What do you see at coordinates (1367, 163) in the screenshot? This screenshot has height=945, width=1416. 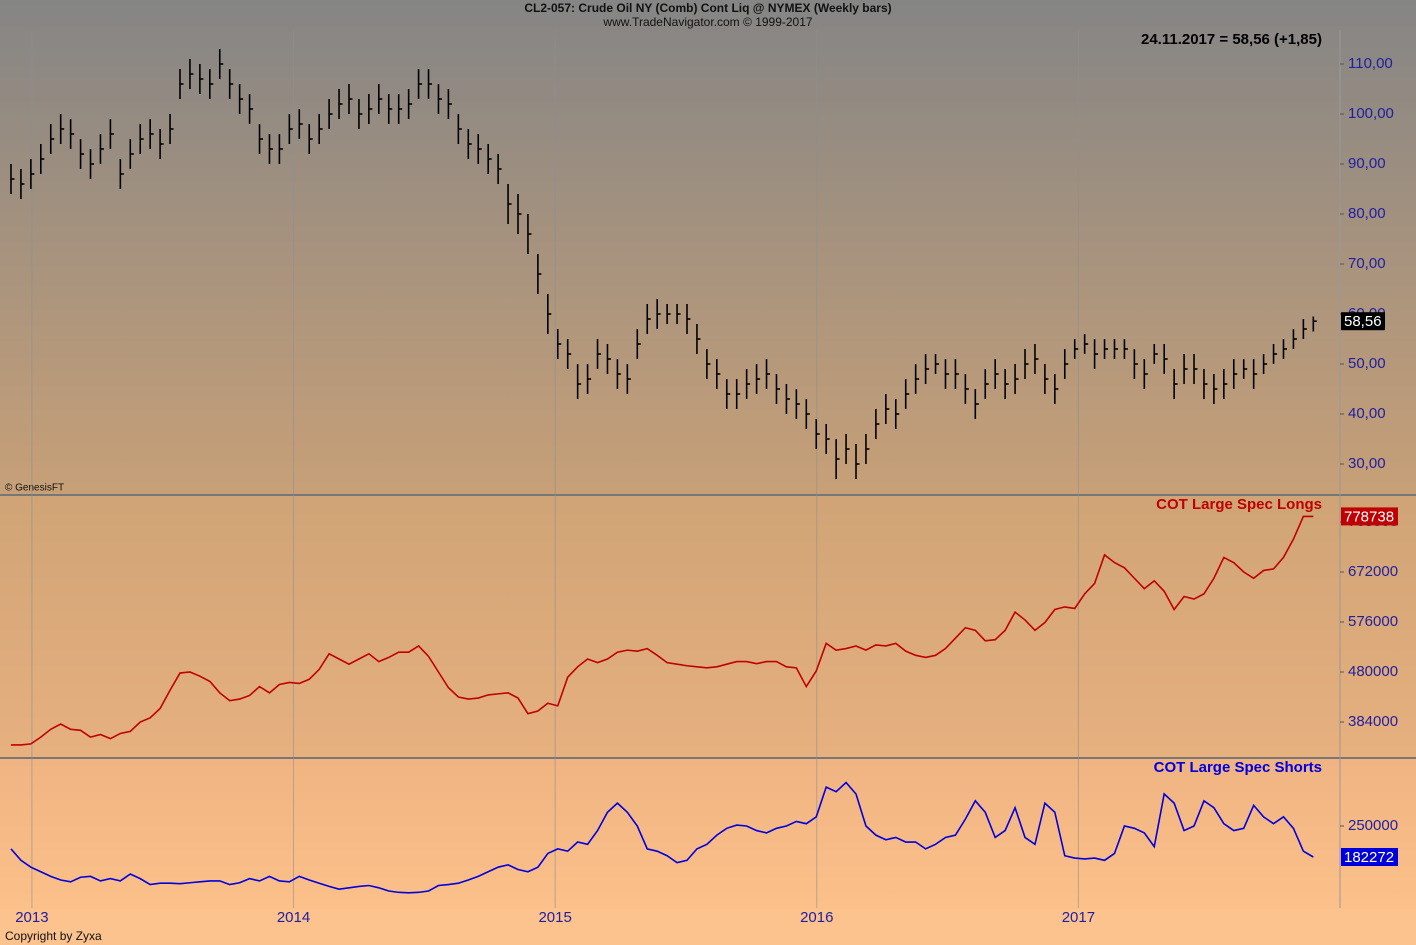 I see `y-tick-label: 90,00` at bounding box center [1367, 163].